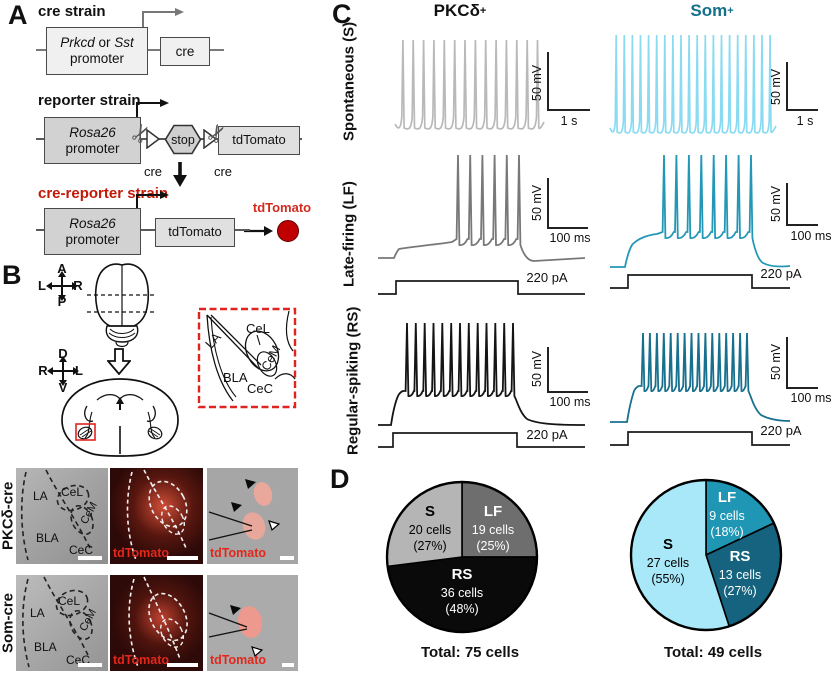  What do you see at coordinates (482, 374) in the screenshot?
I see `voltage-trace-pkc-regular-spiking` at bounding box center [482, 374].